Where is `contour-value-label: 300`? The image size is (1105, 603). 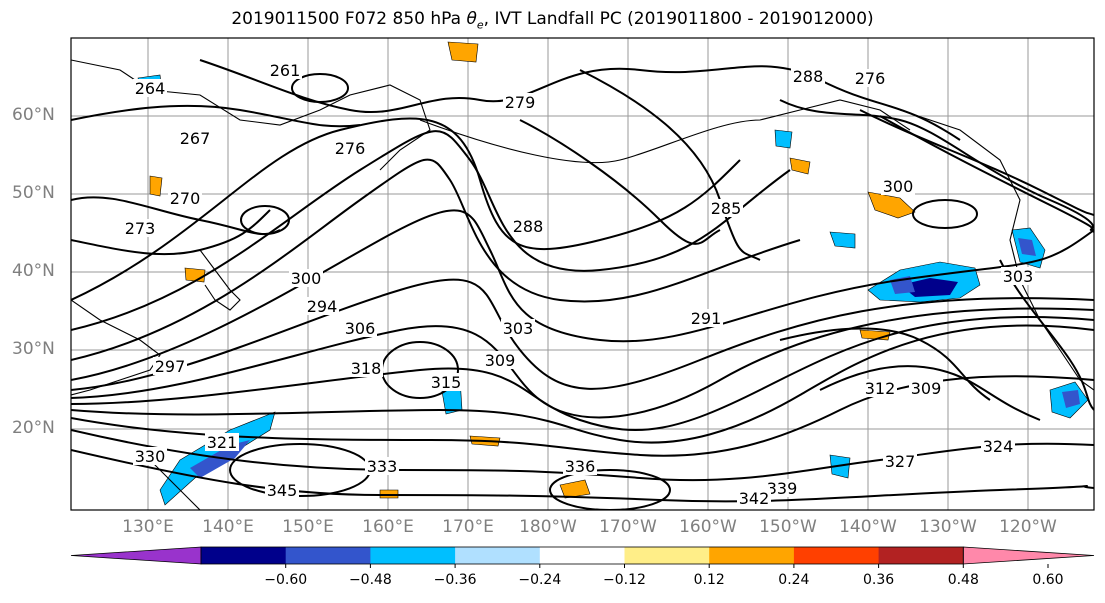
contour-value-label: 300 is located at coordinates (306, 278).